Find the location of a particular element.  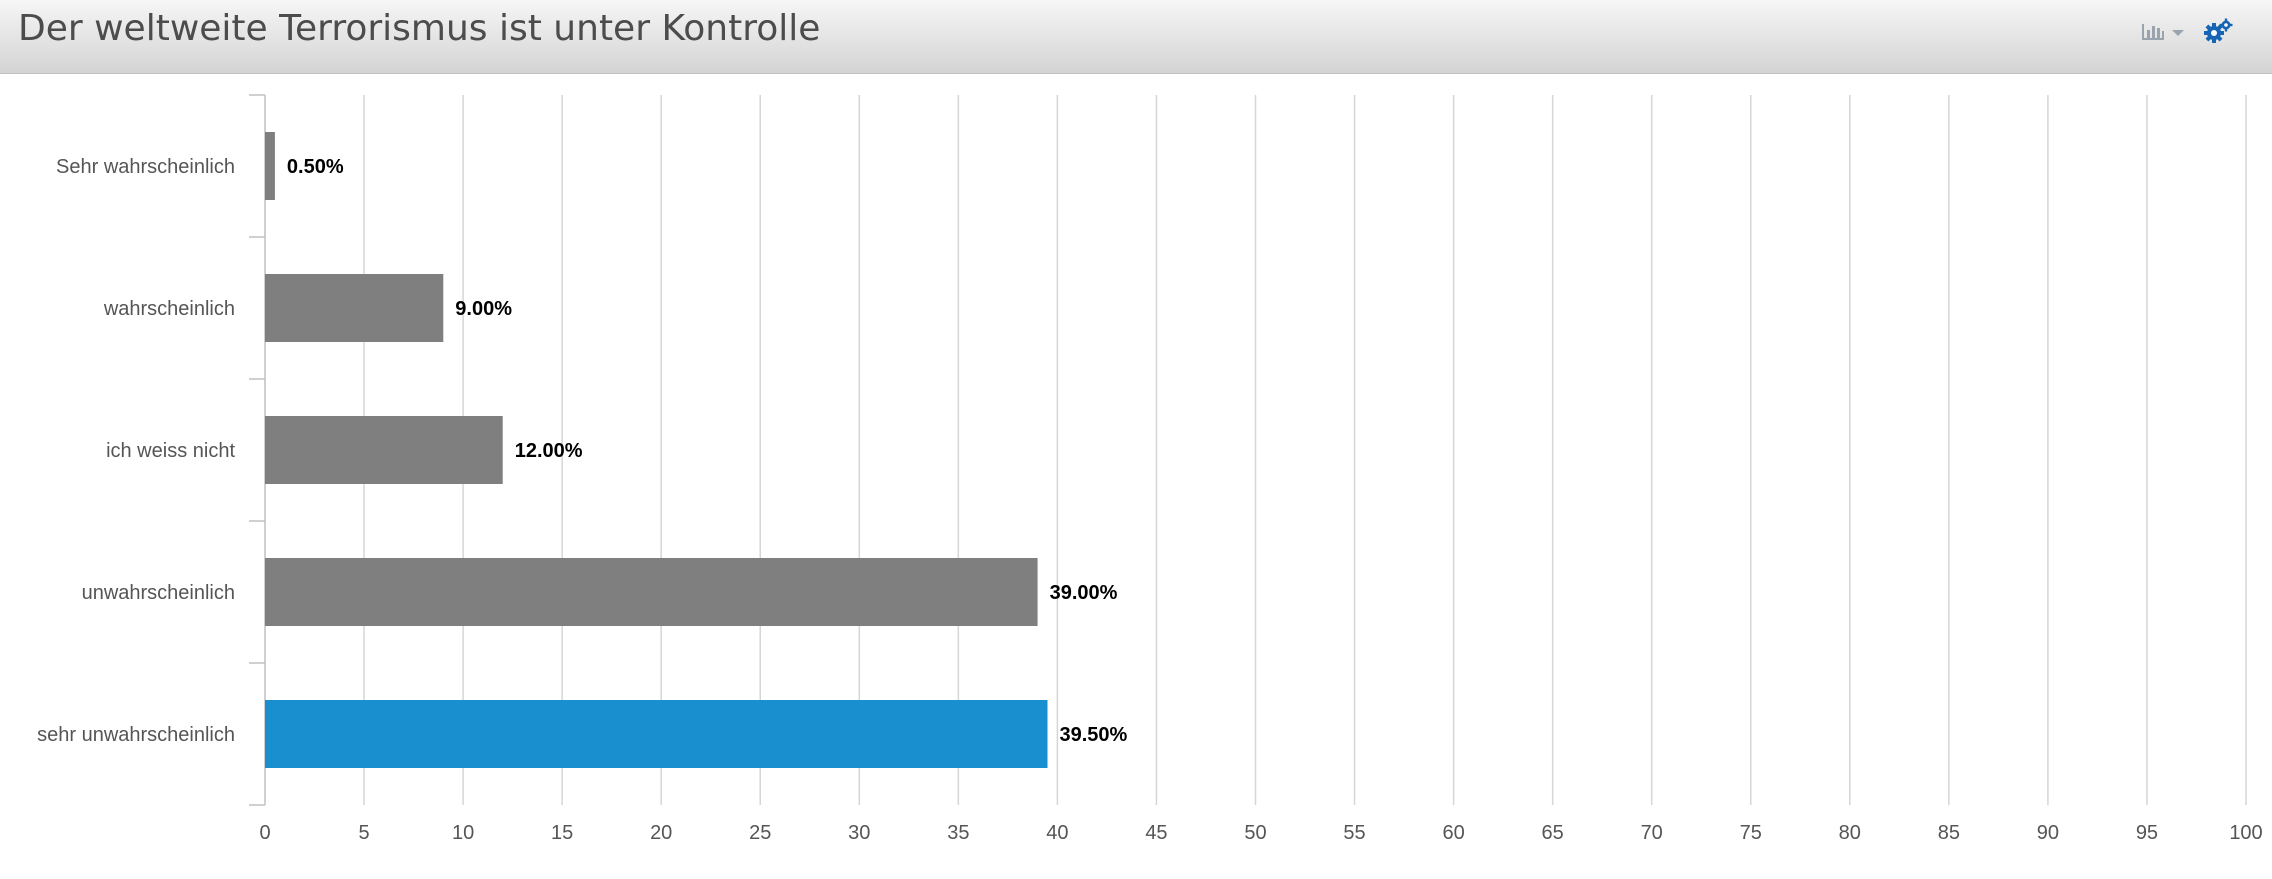

x-tick-label: 0 is located at coordinates (264, 833).